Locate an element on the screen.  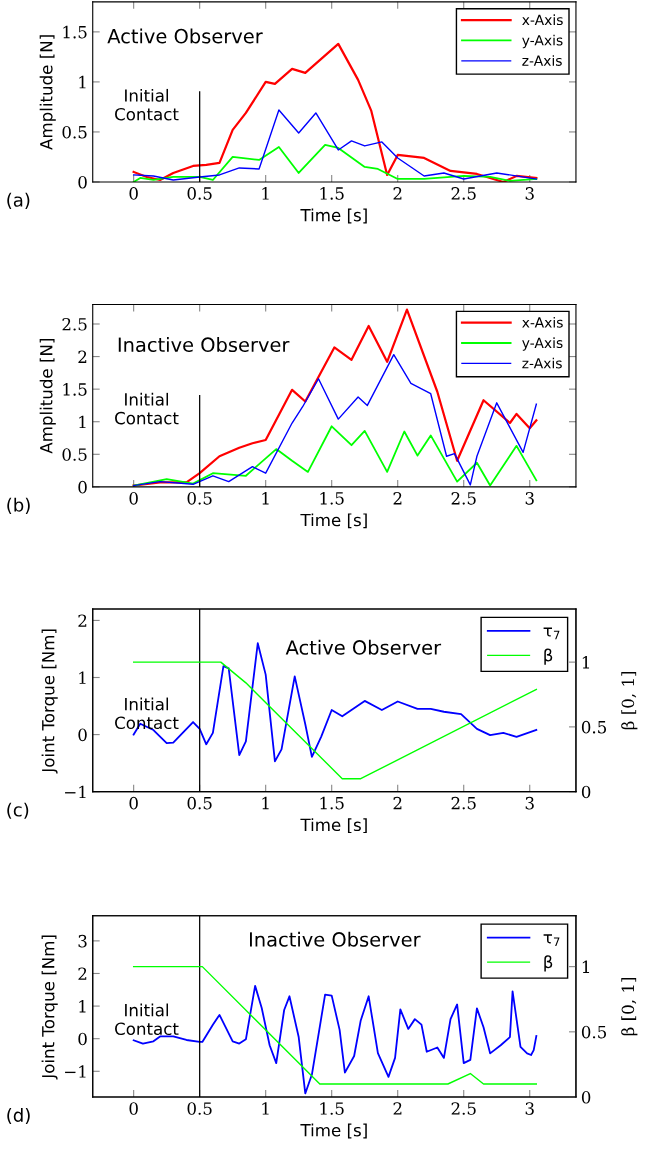
text: (d) is located at coordinates (18, 1116).